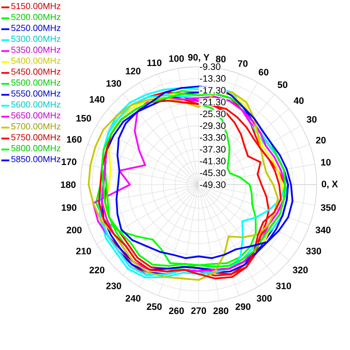 This screenshot has height=350, width=350. What do you see at coordinates (243, 306) in the screenshot?
I see `spoke-label: 290` at bounding box center [243, 306].